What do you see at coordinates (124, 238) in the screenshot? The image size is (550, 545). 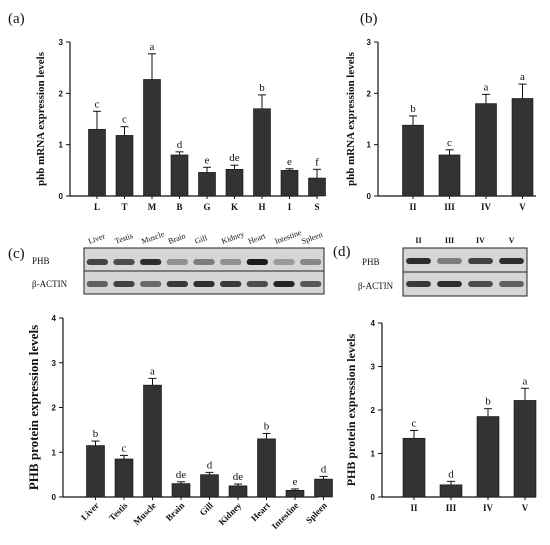 I see `blot-lane-label: Testis` at bounding box center [124, 238].